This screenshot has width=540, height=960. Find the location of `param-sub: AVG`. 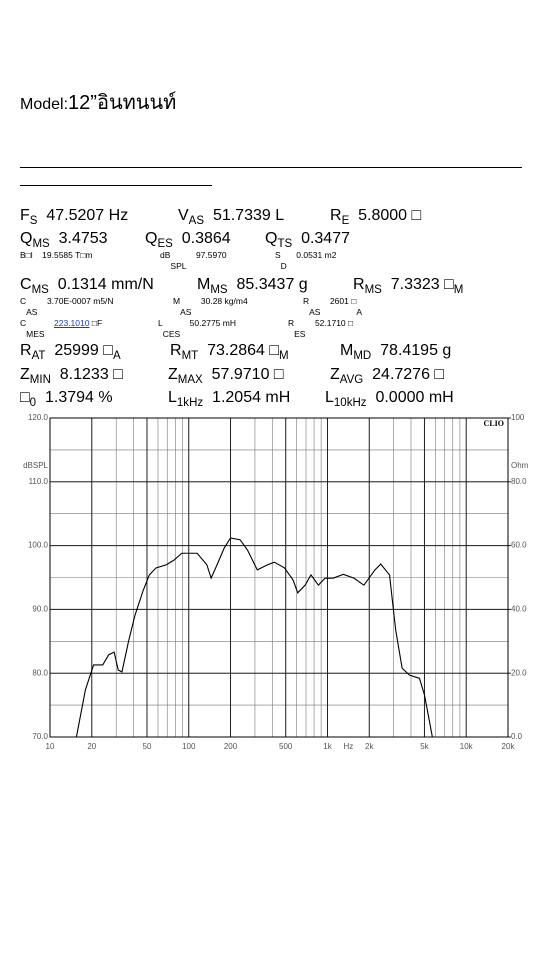

param-sub: AVG is located at coordinates (351, 380).